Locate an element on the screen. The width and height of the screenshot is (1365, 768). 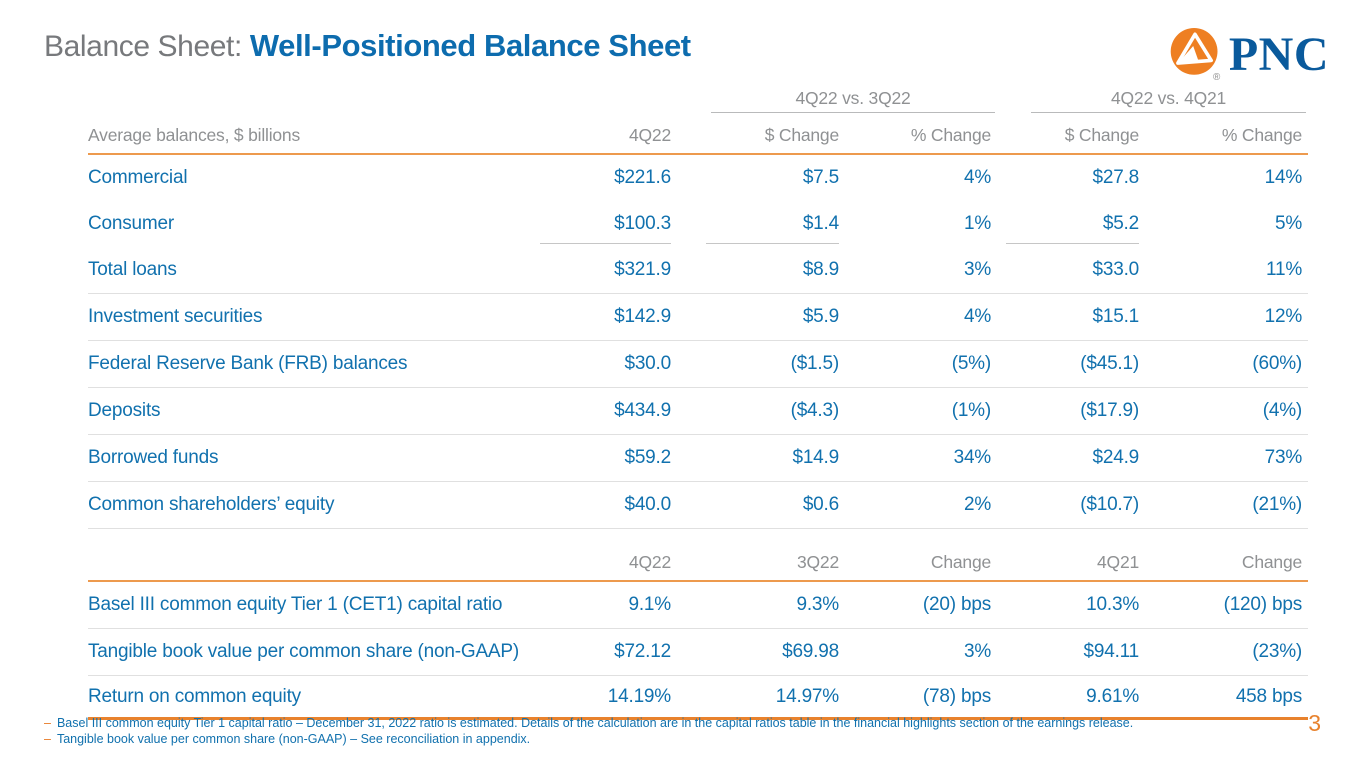
cell-value: (21%) is located at coordinates (1227, 505).